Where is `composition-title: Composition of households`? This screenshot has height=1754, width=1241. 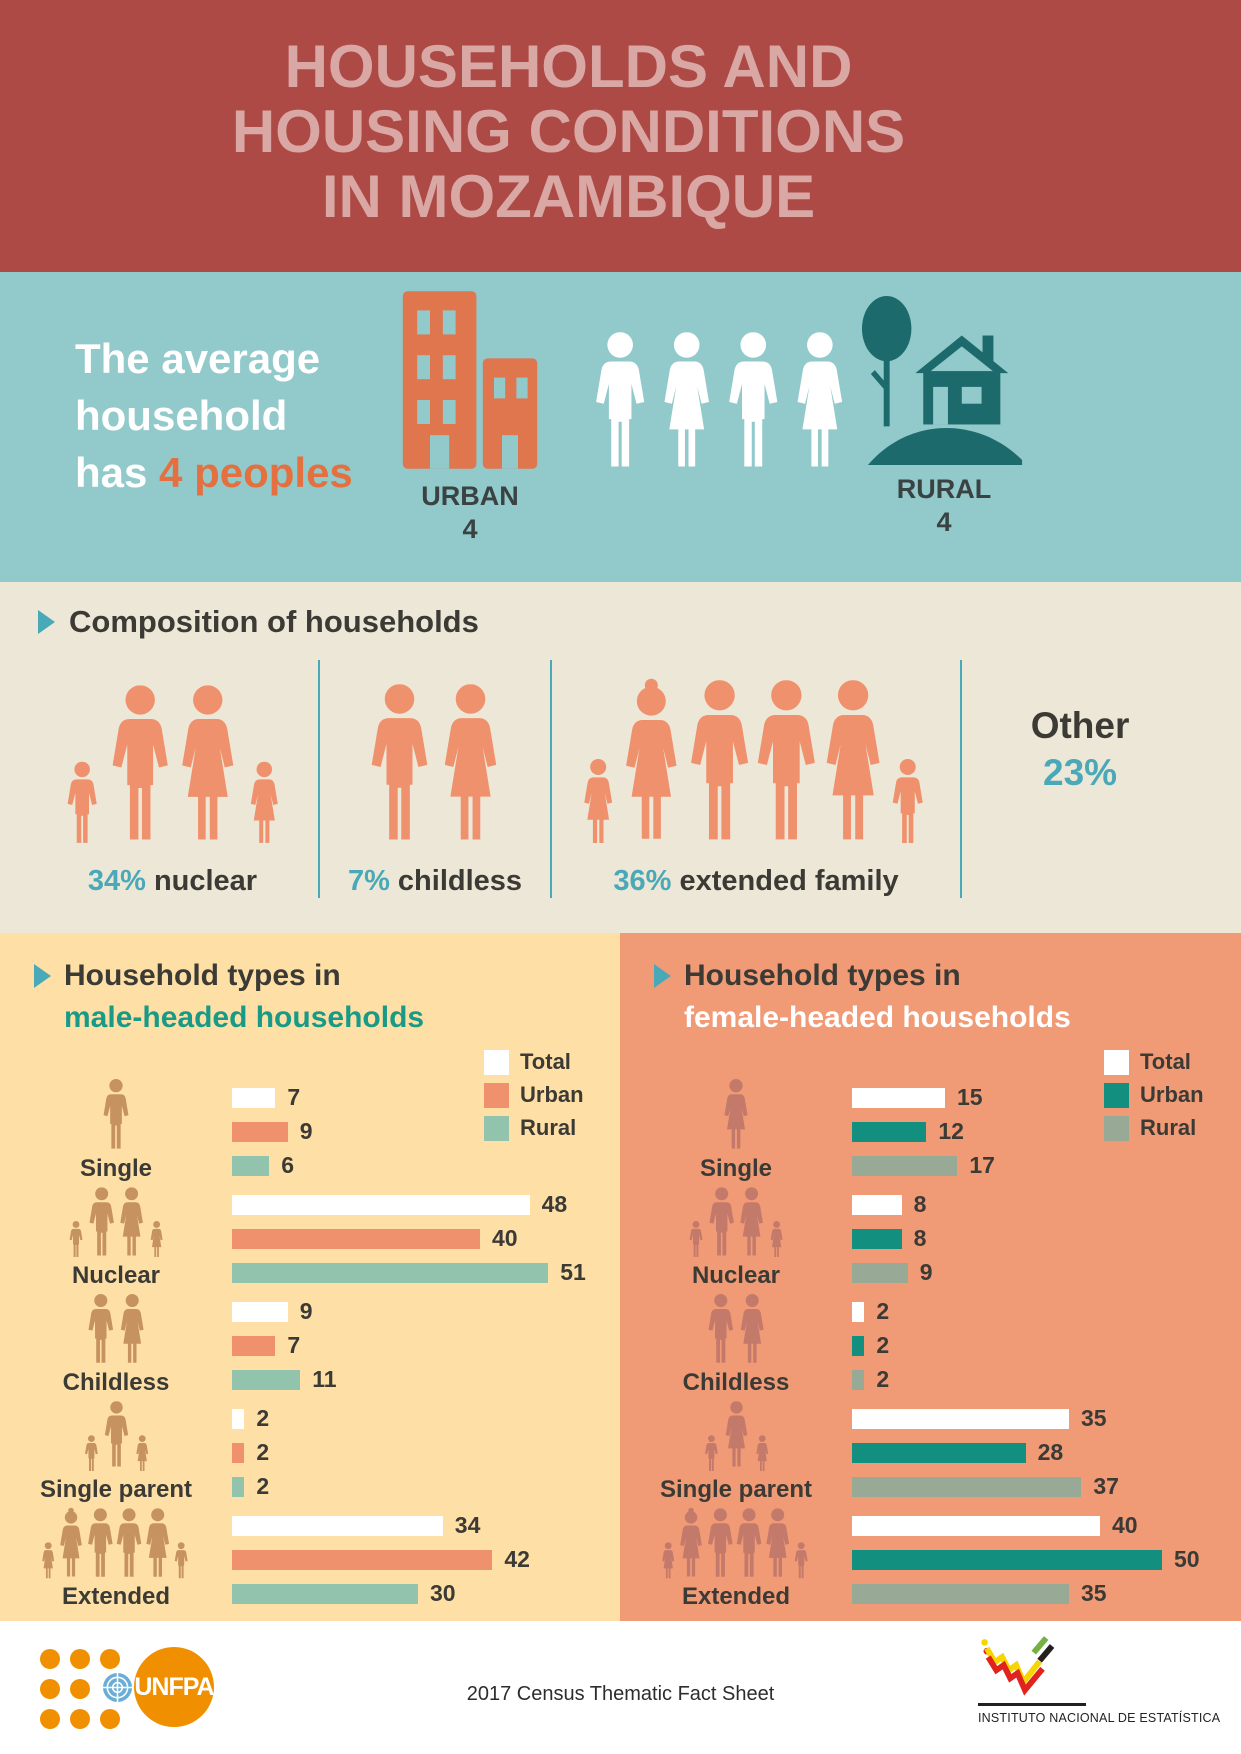
composition-title: Composition of households is located at coordinates (274, 621).